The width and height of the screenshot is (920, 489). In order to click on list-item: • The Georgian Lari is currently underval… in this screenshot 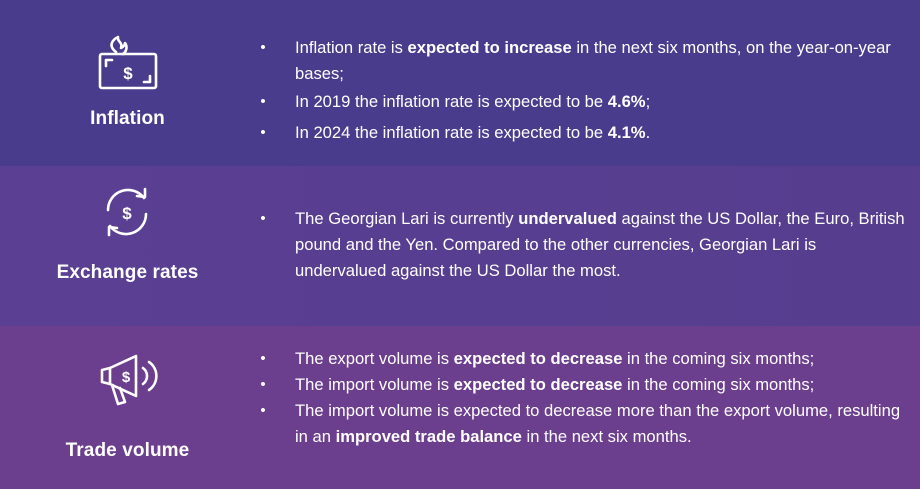, I will do `click(582, 244)`.